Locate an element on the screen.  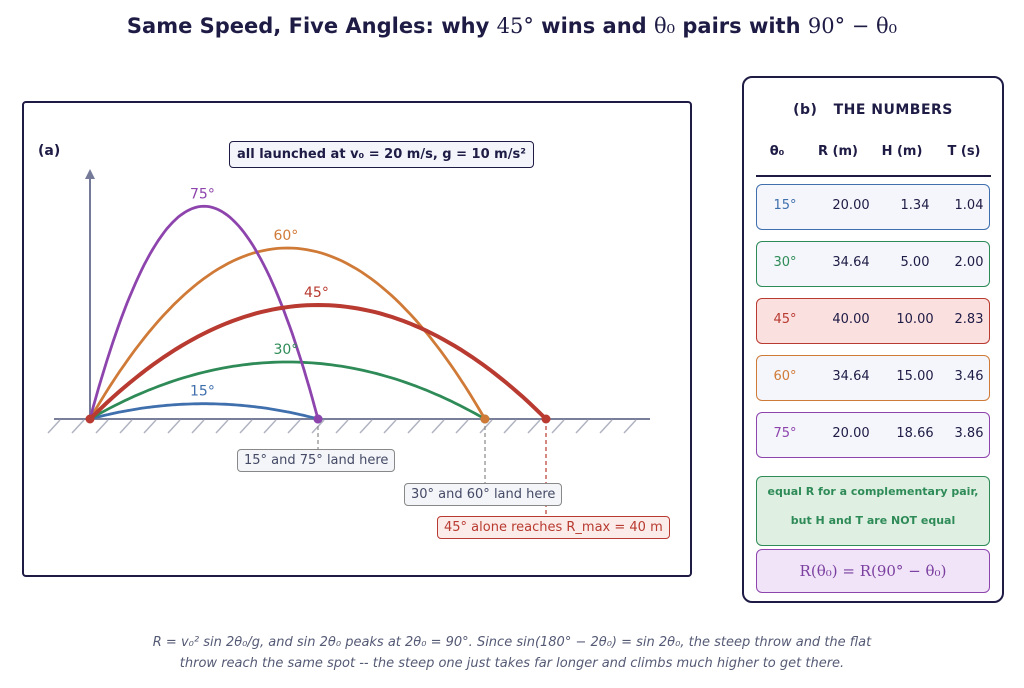
angle-label-45: 45° is located at coordinates (316, 293).